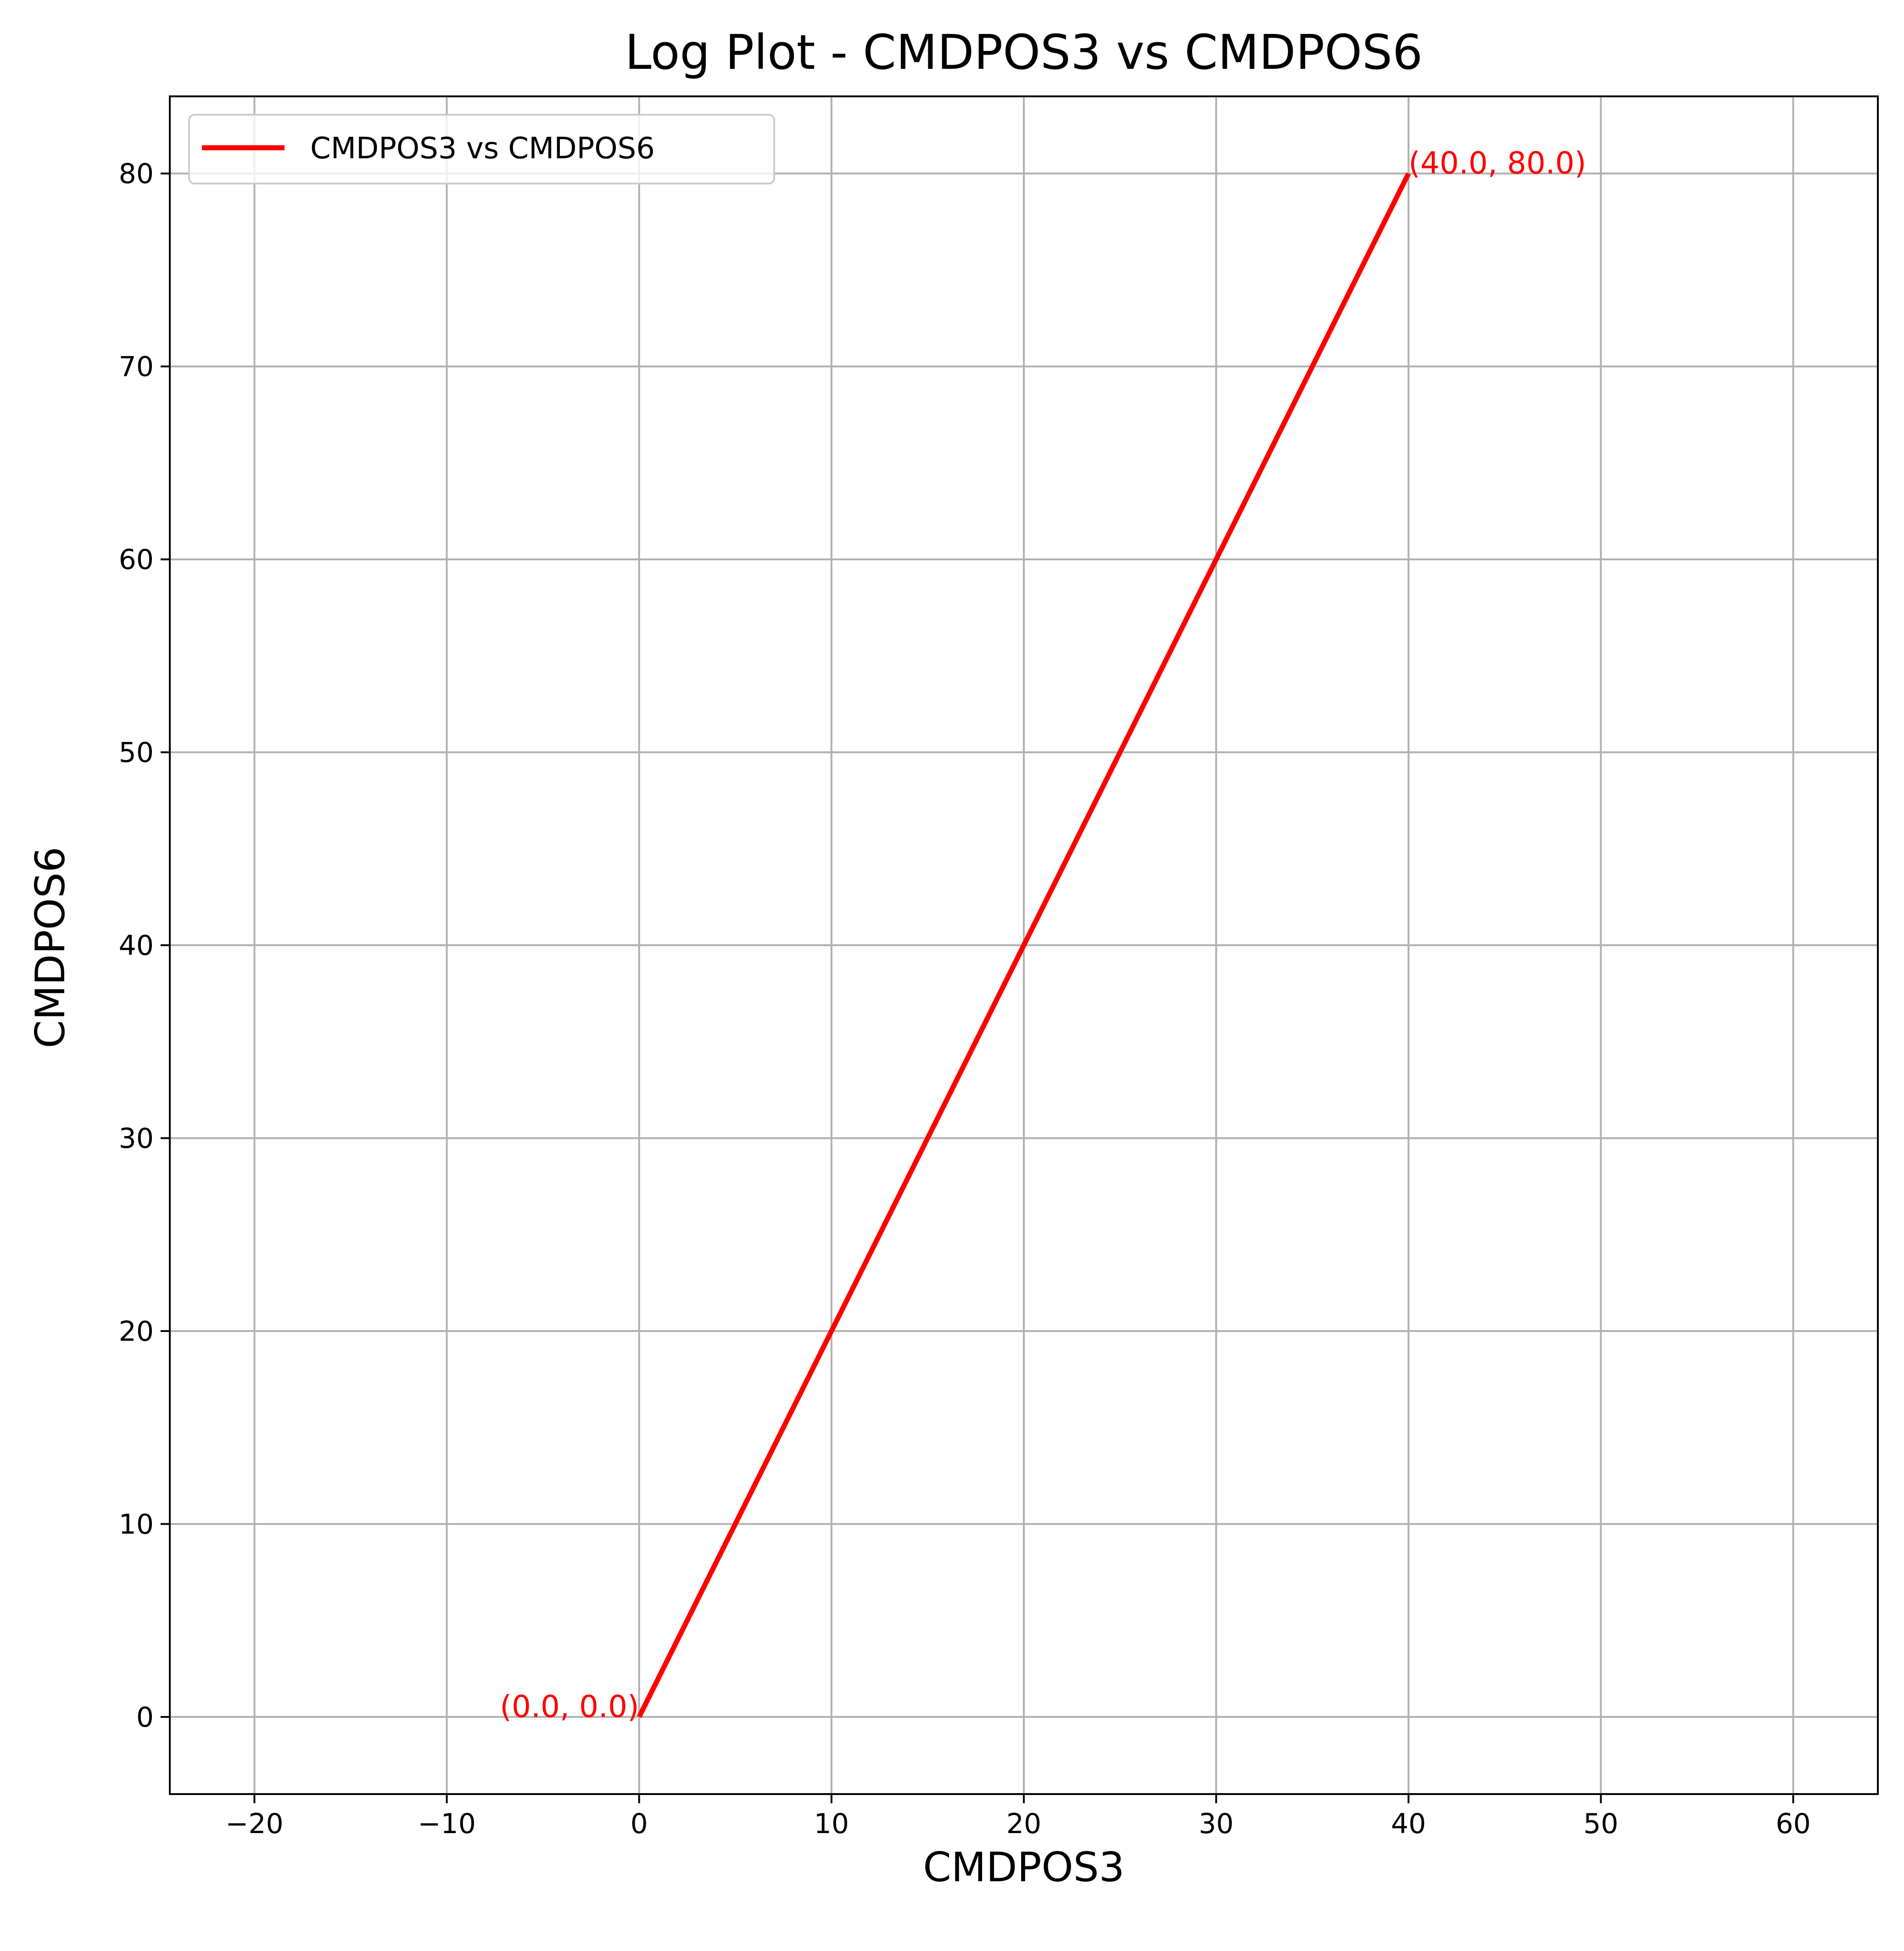  I want to click on y-axis-label: CMDPOS6, so click(50, 948).